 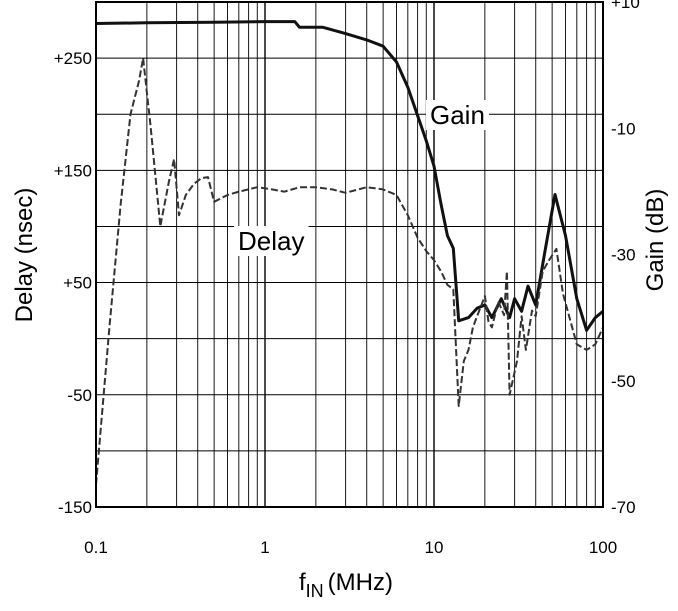 I want to click on x-tick-label: 1, so click(x=264, y=547).